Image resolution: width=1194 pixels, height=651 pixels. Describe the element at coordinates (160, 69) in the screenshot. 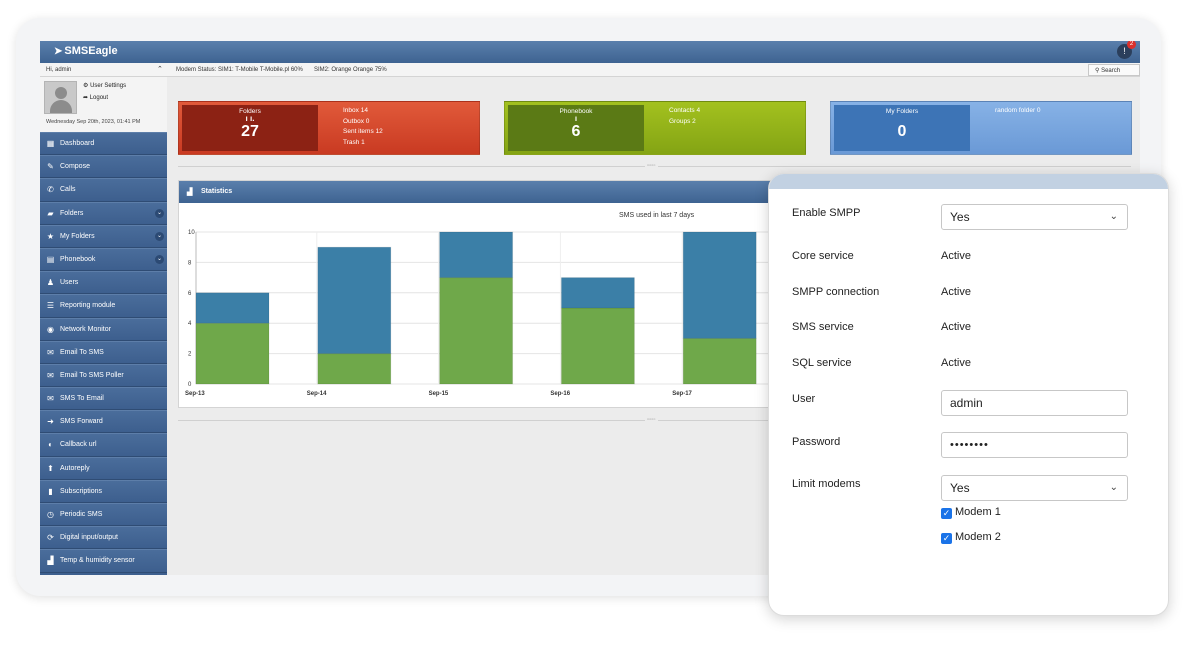

I see `chevron-up-icon: ⌃` at that location.